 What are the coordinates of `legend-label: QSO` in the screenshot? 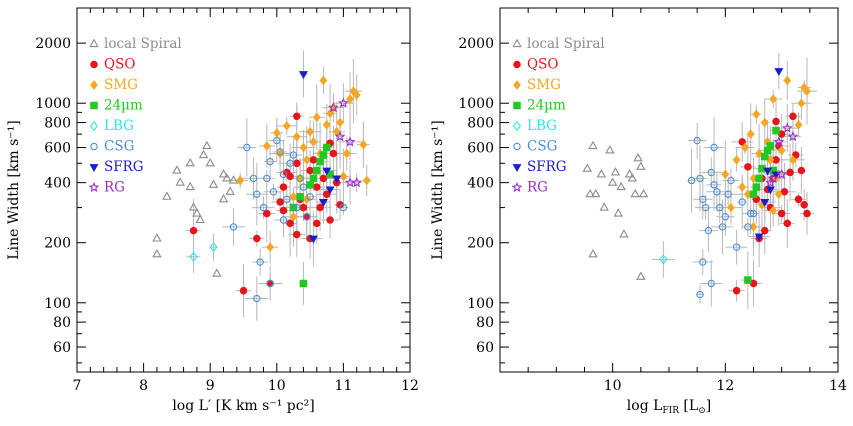 It's located at (542, 65).